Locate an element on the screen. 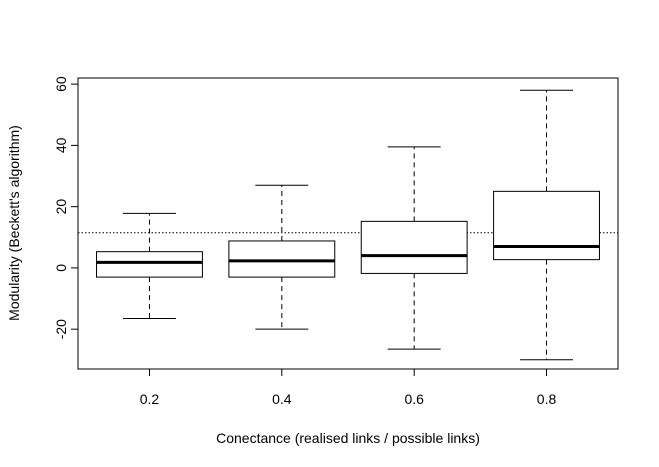  x-axis: 0.2 0.4 0.6 0.8 is located at coordinates (348, 387).